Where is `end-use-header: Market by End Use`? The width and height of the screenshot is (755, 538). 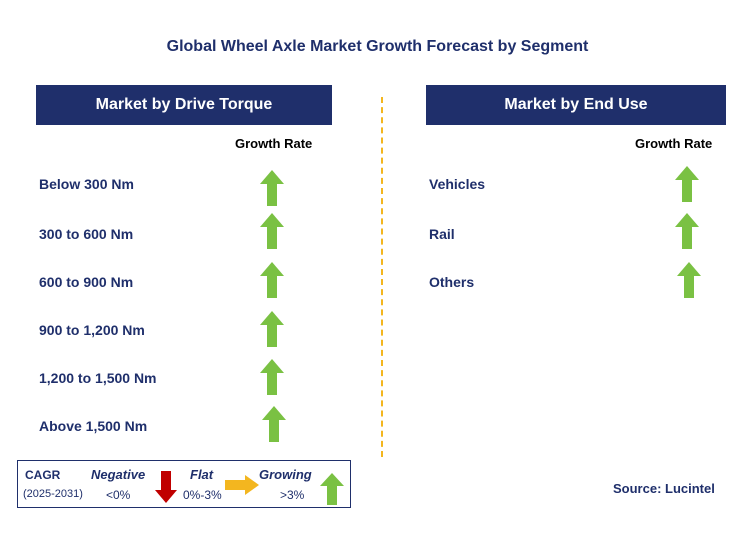 end-use-header: Market by End Use is located at coordinates (576, 105).